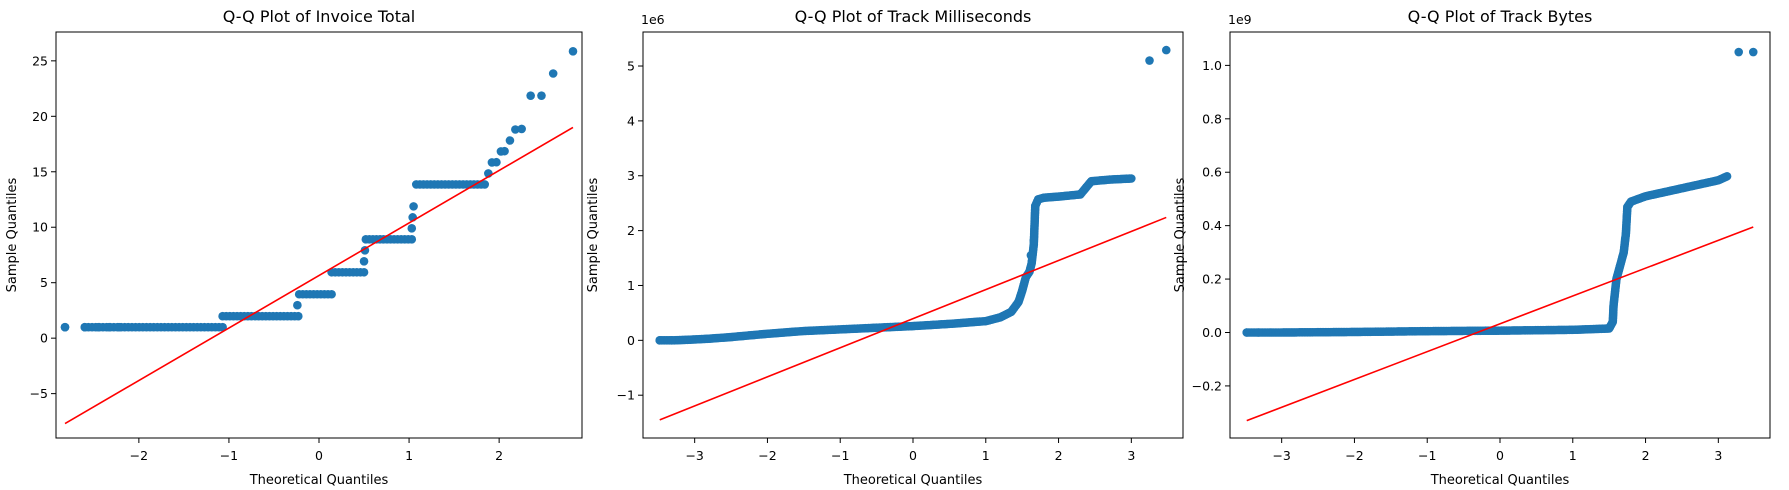  What do you see at coordinates (40, 171) in the screenshot?
I see `y-tick-label: 15` at bounding box center [40, 171].